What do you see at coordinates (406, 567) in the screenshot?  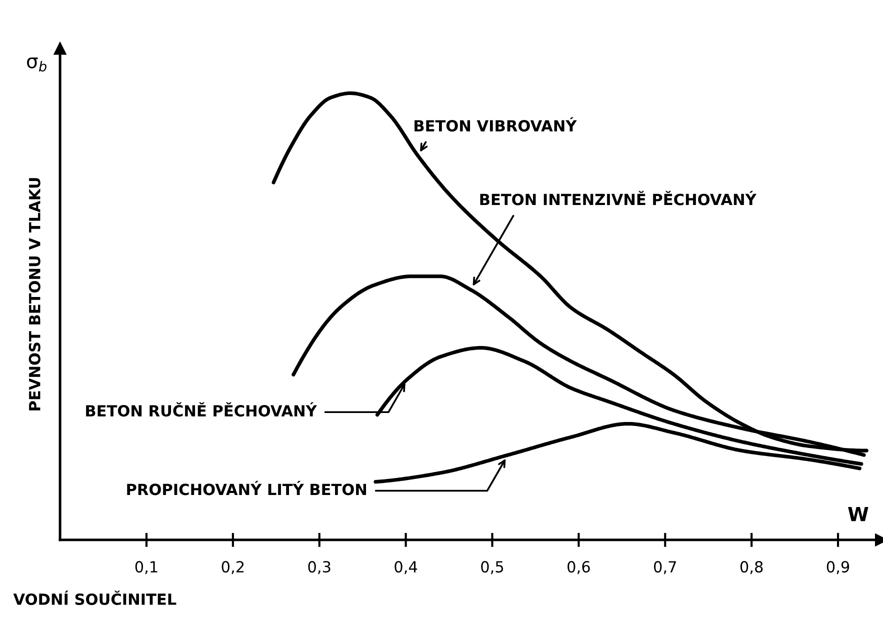 I see `x-tick-label: 0,4` at bounding box center [406, 567].